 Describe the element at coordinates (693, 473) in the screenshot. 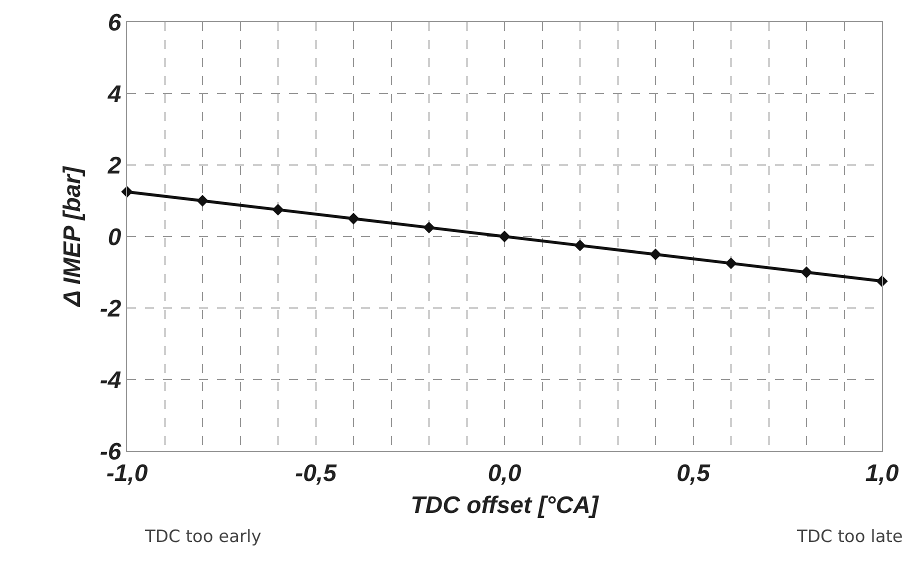

I see `x-tick-label: 0,5` at that location.